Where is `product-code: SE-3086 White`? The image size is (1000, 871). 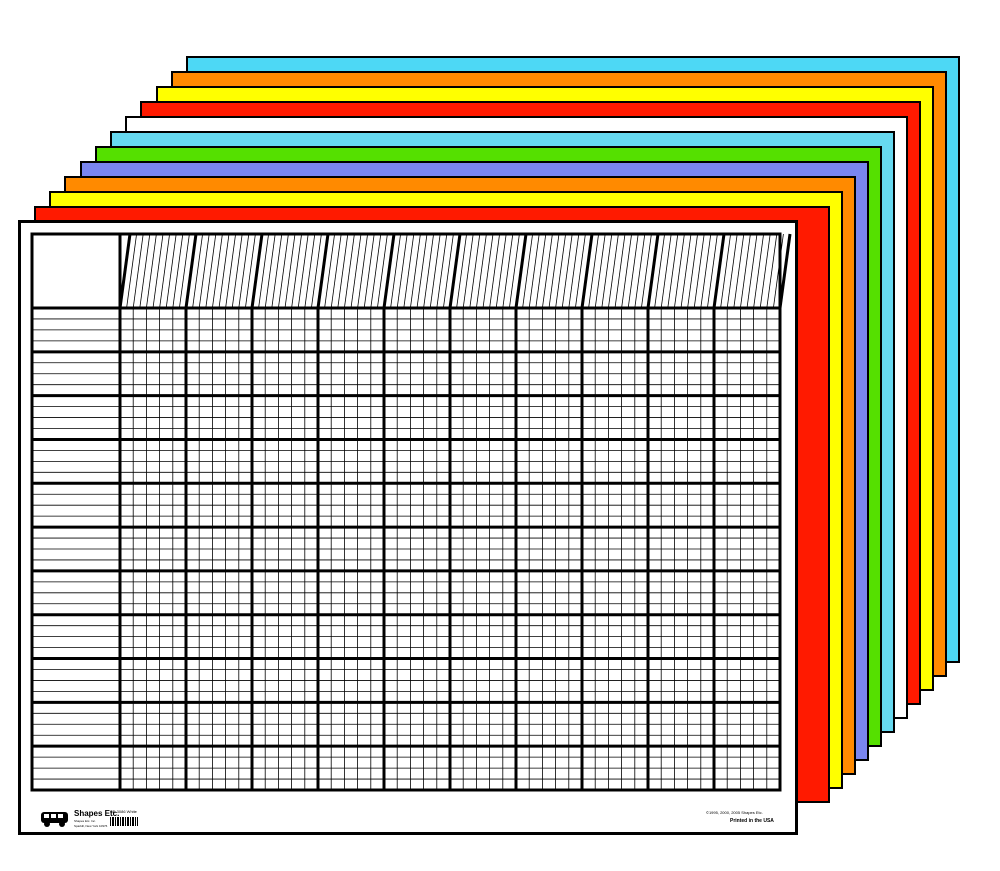 product-code: SE-3086 White is located at coordinates (123, 811).